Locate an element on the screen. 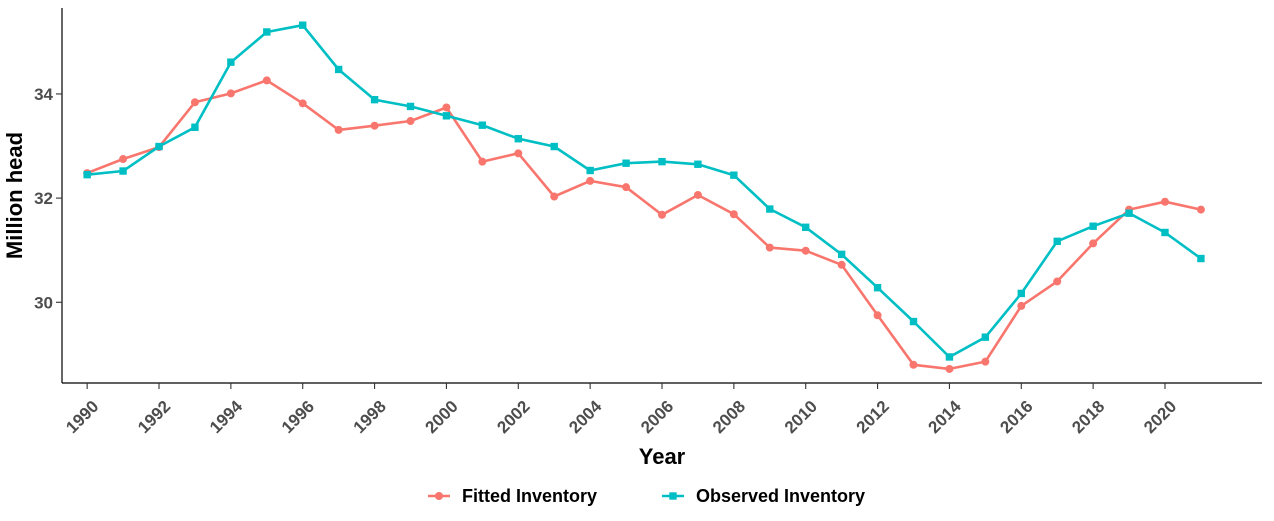 Image resolution: width=1274 pixels, height=521 pixels. legend-item: Observed Inventory is located at coordinates (763, 496).